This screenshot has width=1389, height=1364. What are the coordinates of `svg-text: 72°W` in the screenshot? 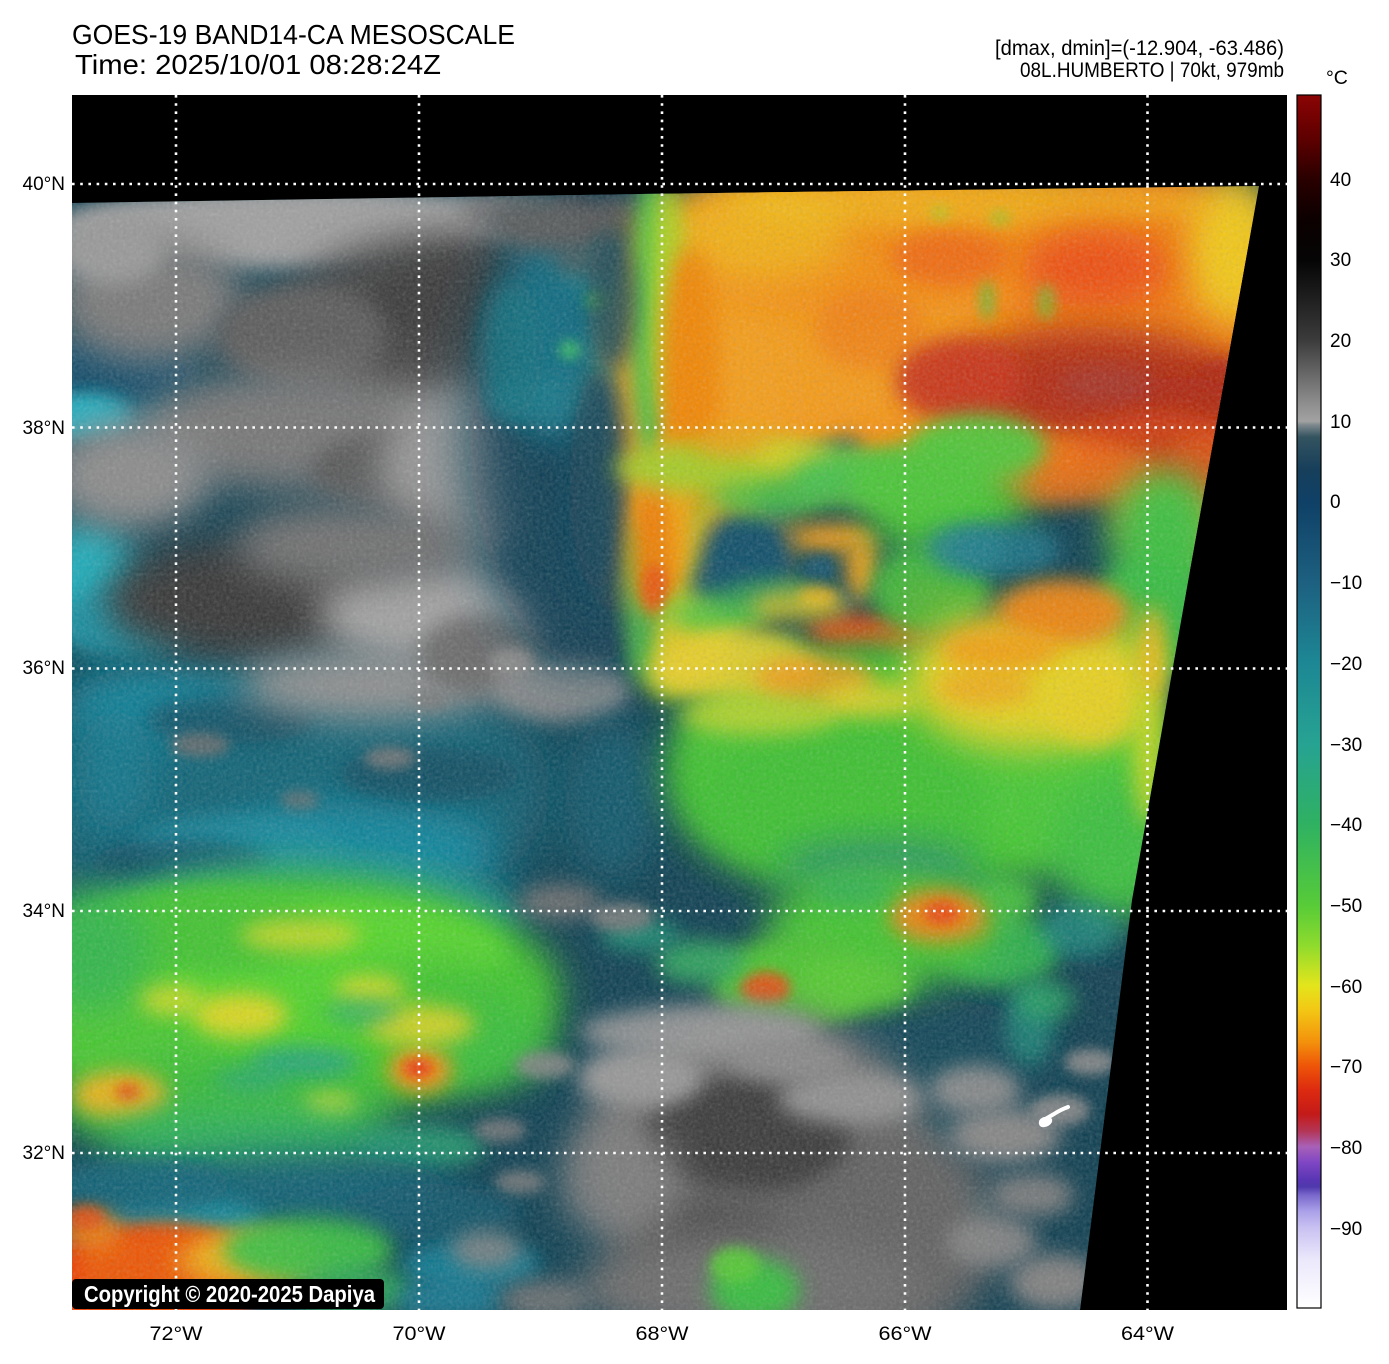 It's located at (176, 1334).